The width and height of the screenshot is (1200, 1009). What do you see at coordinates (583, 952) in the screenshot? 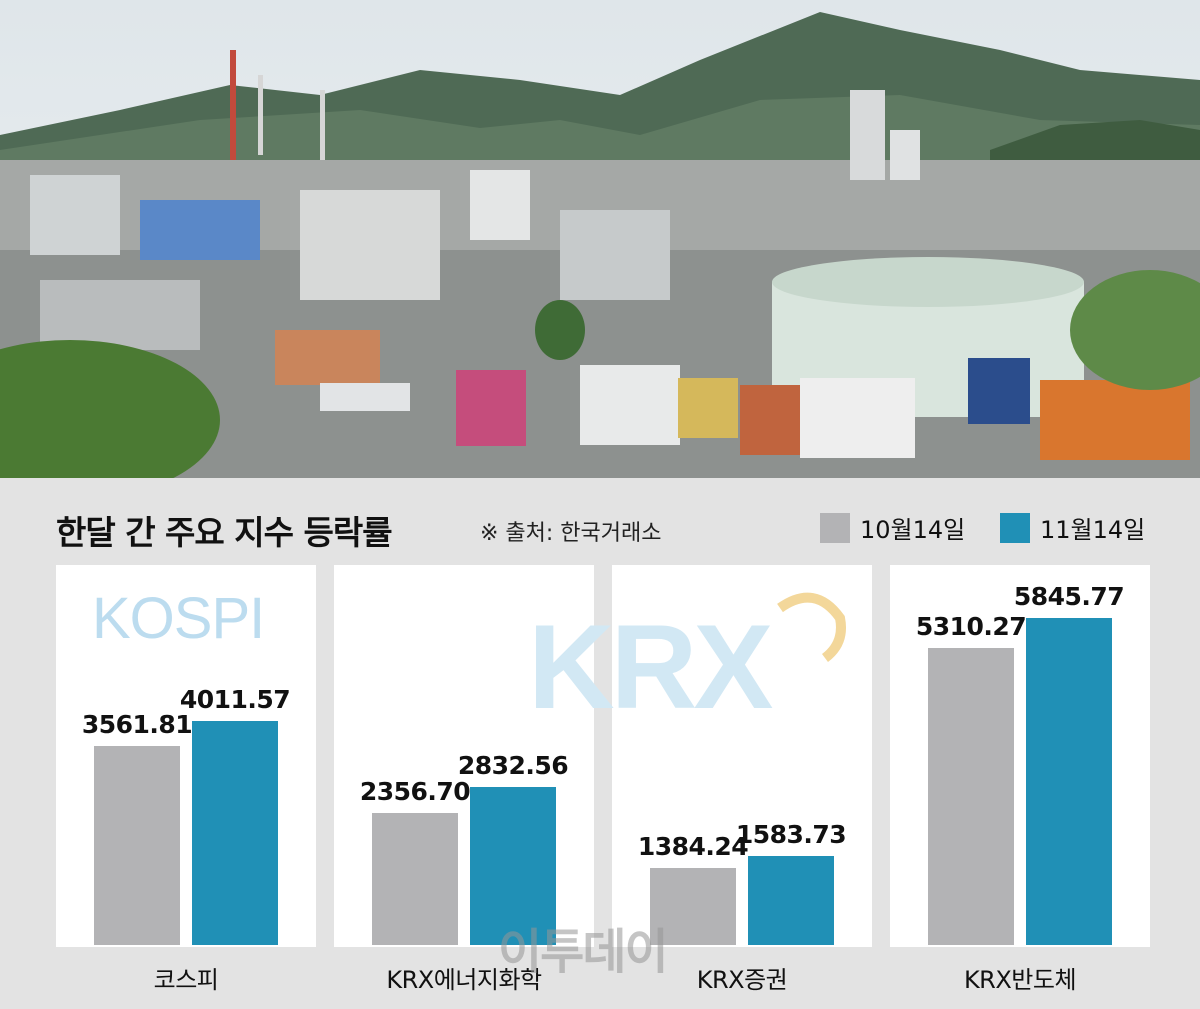
I see `brand-watermark: 이투데이` at bounding box center [583, 952].